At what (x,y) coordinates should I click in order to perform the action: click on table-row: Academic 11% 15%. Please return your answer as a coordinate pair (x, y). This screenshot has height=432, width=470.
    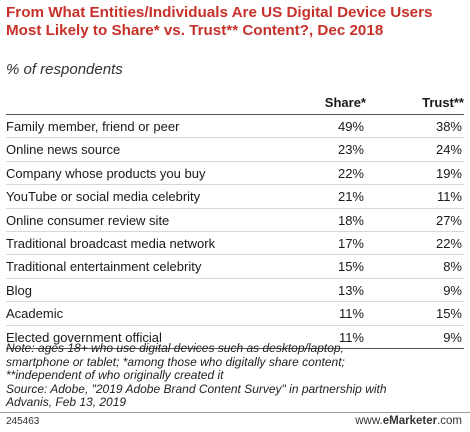
    Looking at the image, I should click on (235, 314).